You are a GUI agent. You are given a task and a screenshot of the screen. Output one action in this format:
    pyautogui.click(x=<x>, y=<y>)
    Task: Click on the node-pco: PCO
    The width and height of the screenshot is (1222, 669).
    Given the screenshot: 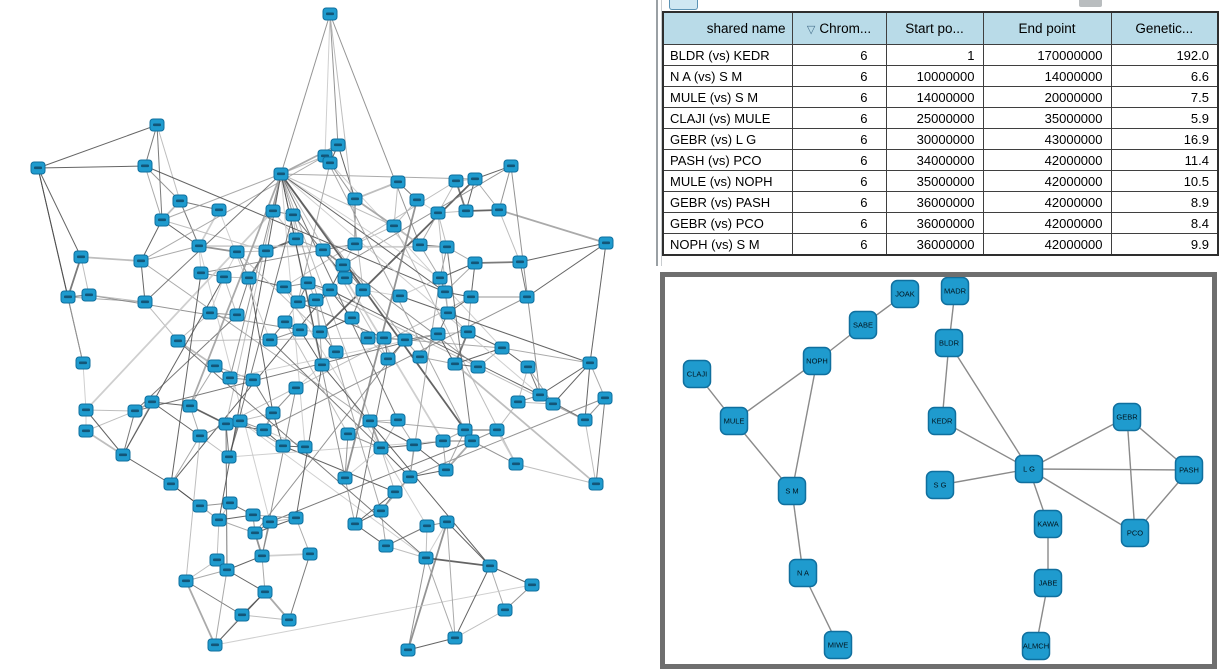 What is the action you would take?
    pyautogui.click(x=1135, y=533)
    